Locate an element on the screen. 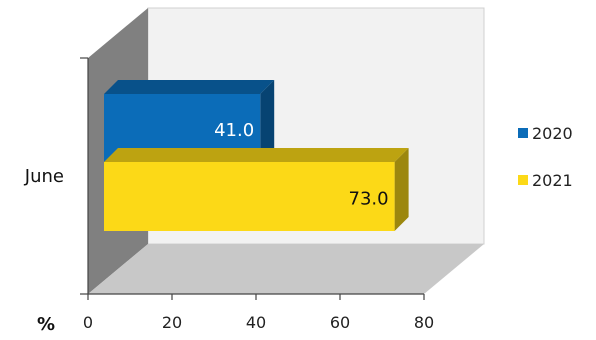 Image resolution: width=596 pixels, height=340 pixels. bar-2021 is located at coordinates (249, 196).